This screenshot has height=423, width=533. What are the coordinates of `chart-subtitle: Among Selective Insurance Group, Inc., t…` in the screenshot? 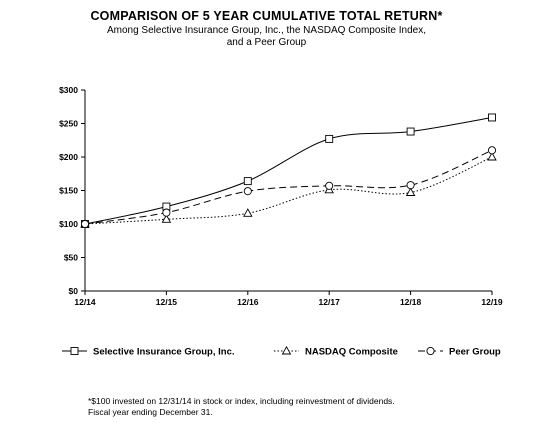 It's located at (266, 36).